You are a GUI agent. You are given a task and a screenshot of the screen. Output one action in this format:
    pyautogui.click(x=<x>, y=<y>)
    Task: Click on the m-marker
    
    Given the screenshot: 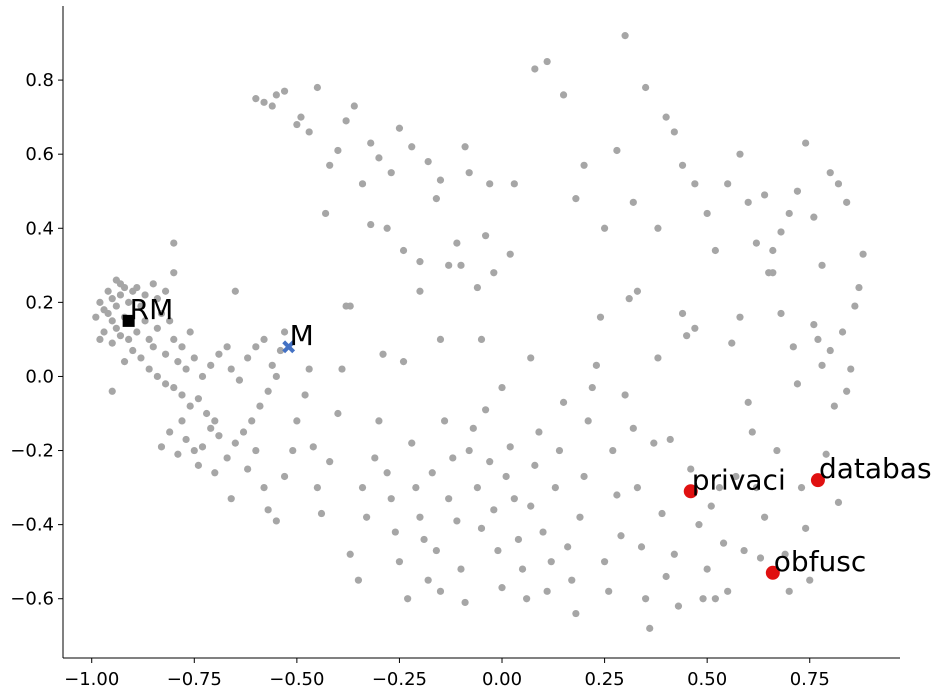 What is the action you would take?
    pyautogui.click(x=289, y=347)
    